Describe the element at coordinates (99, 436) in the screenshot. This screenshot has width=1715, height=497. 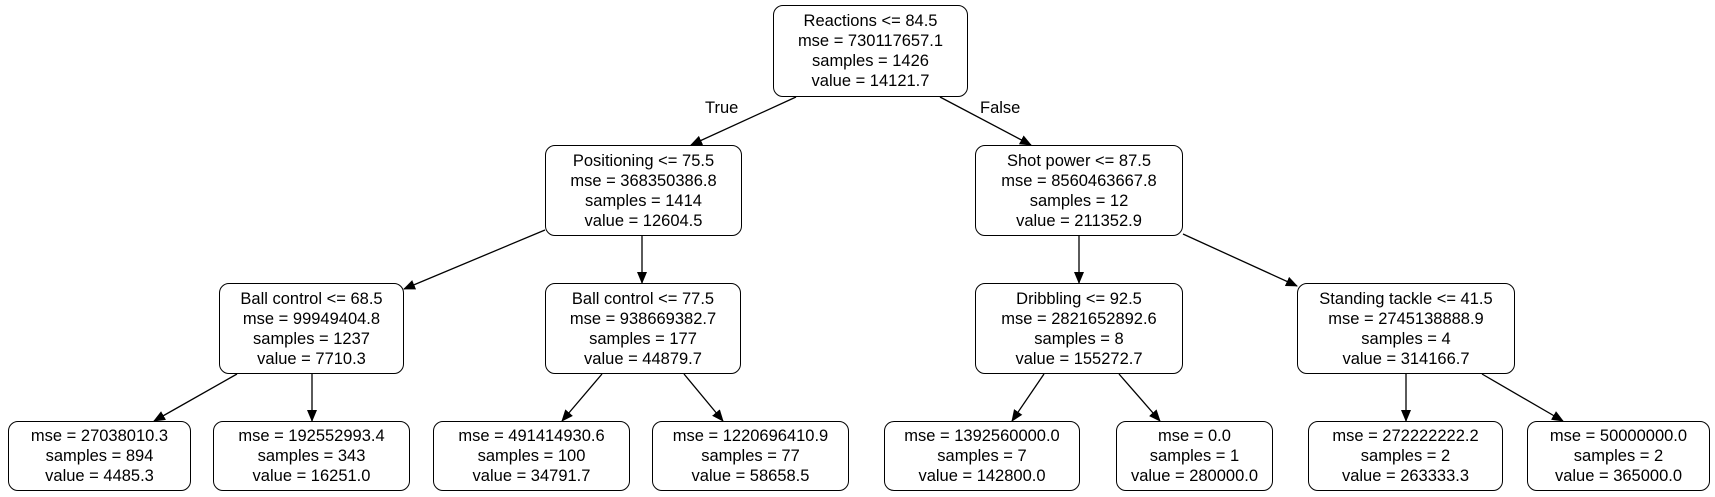
I see `node-mse-text: mse = 27038010.3` at that location.